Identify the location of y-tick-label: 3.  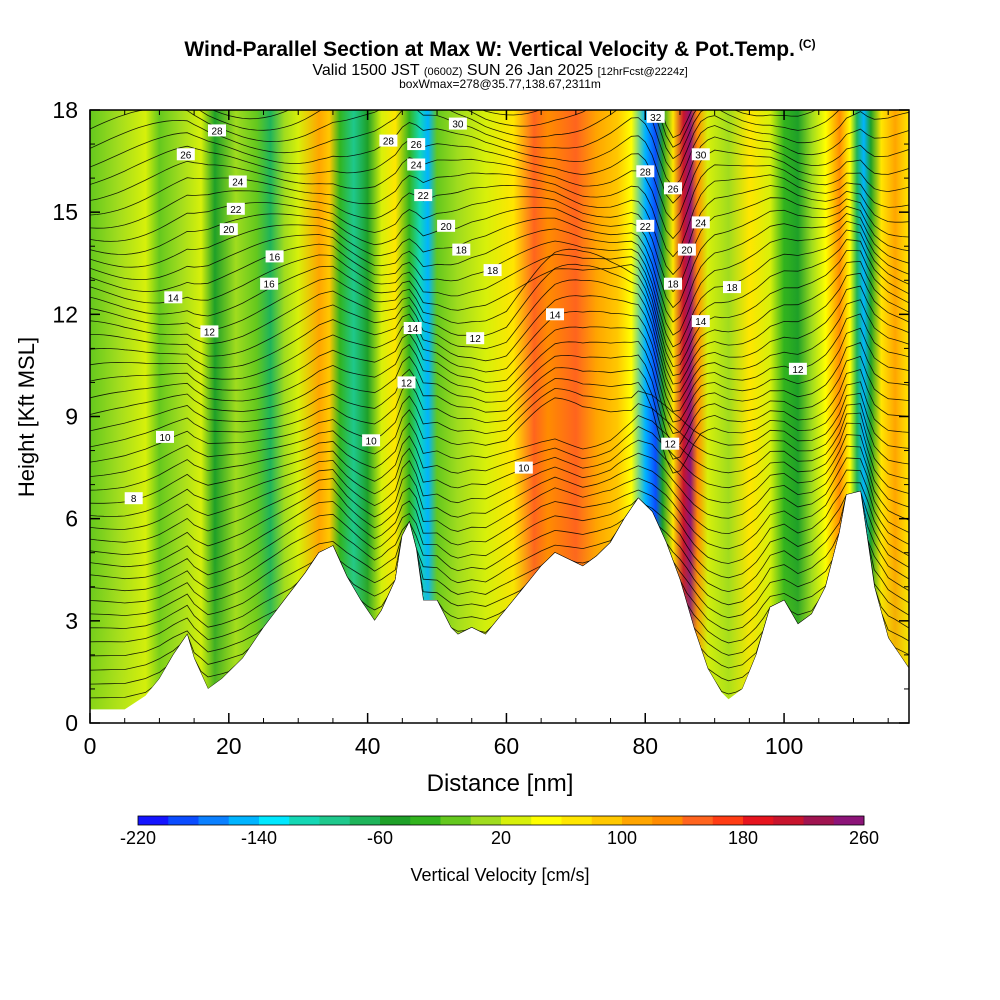
(71, 621).